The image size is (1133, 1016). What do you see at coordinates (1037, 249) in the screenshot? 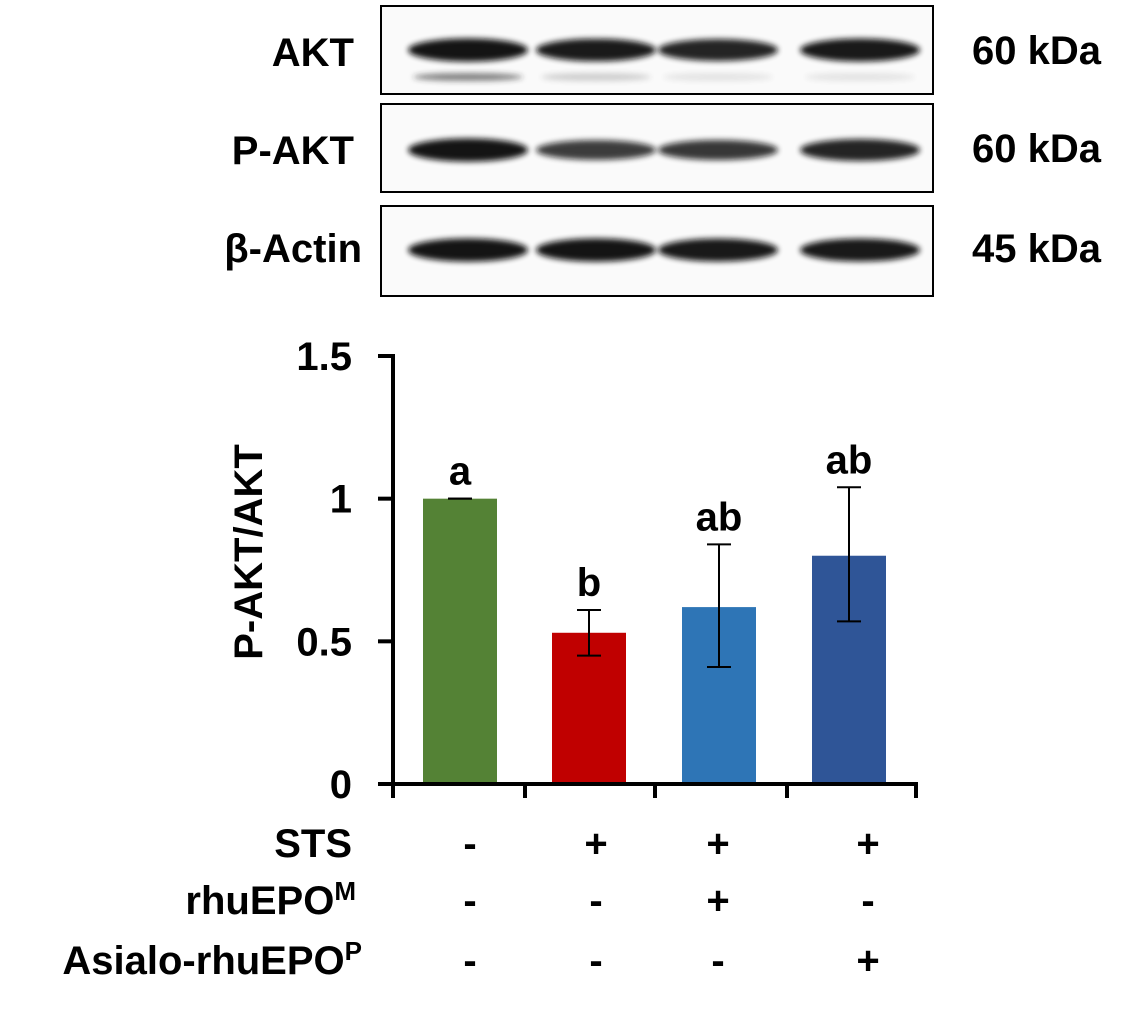
I see `blot-size-beta-actin: 45 kDa` at bounding box center [1037, 249].